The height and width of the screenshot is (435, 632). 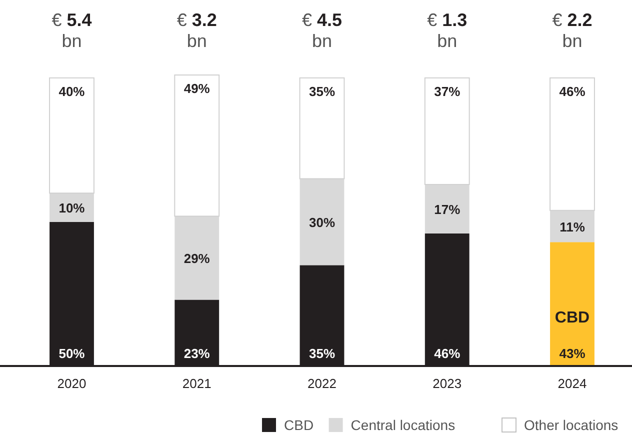 What do you see at coordinates (322, 383) in the screenshot?
I see `x-tick-label: 2022` at bounding box center [322, 383].